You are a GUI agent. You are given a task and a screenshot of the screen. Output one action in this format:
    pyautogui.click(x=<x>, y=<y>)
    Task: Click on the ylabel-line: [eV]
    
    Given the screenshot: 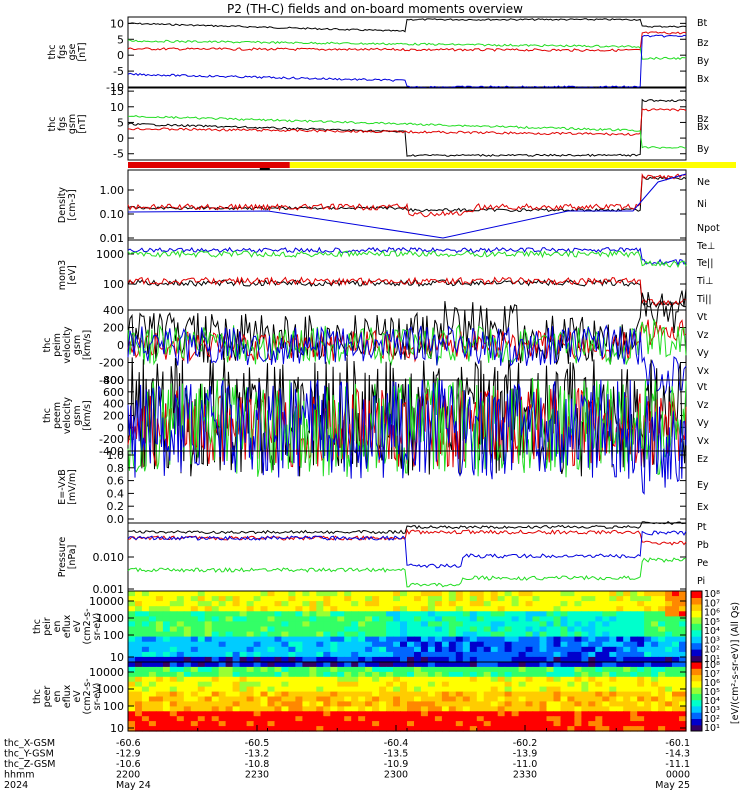 What is the action you would take?
    pyautogui.click(x=72, y=275)
    